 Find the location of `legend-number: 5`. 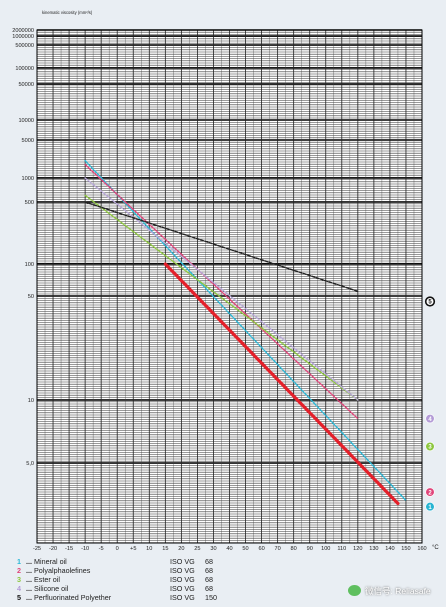

legend-number: 5 is located at coordinates (19, 597).